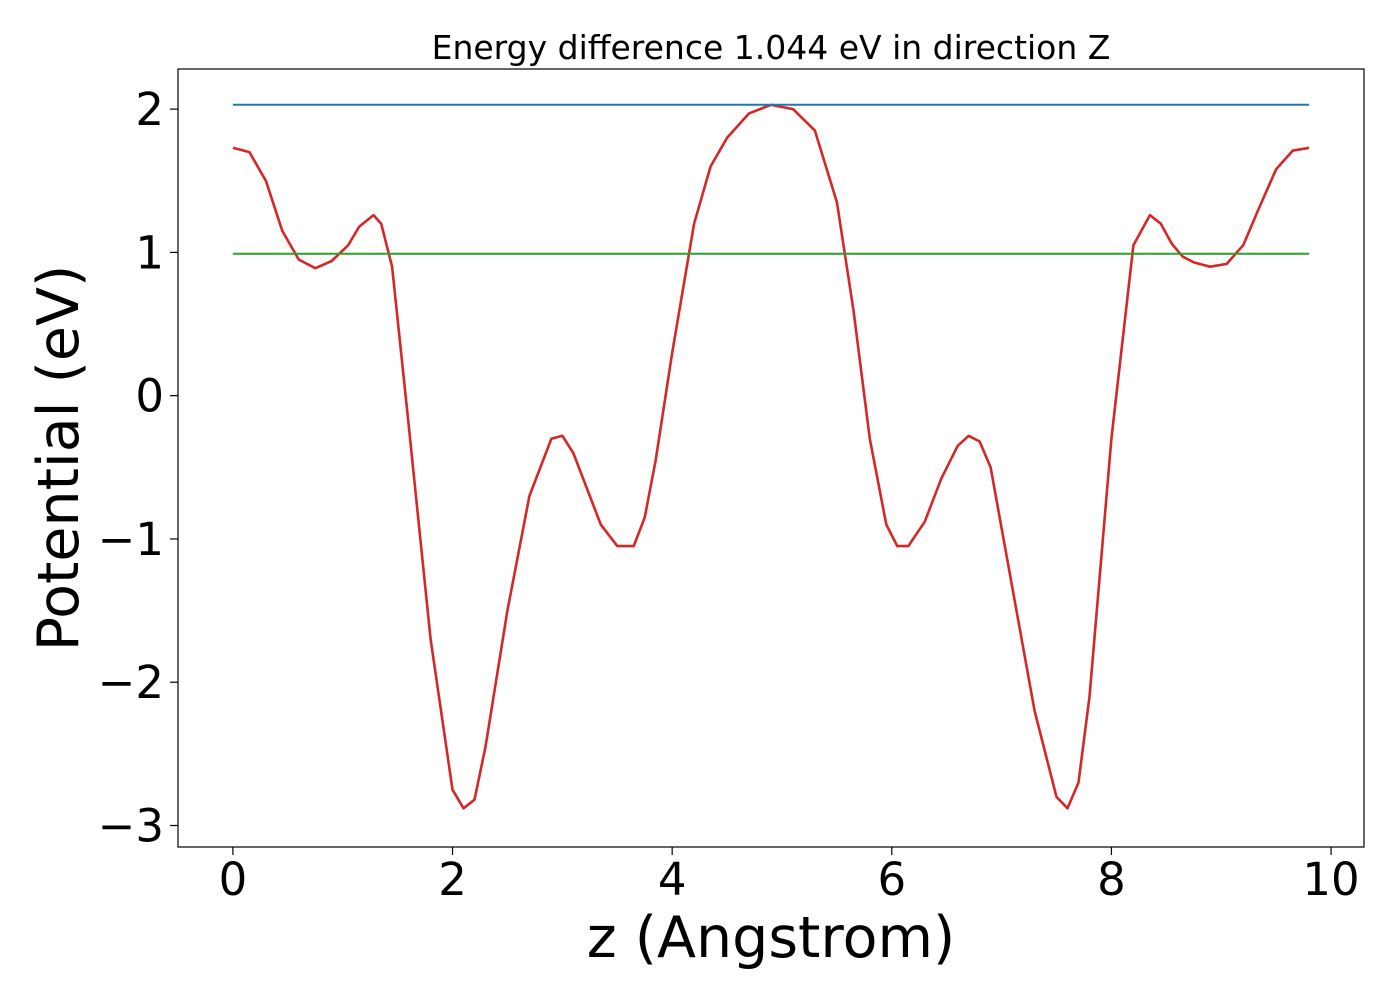 Image resolution: width=1400 pixels, height=1000 pixels. I want to click on y-tick-label: −1, so click(131, 539).